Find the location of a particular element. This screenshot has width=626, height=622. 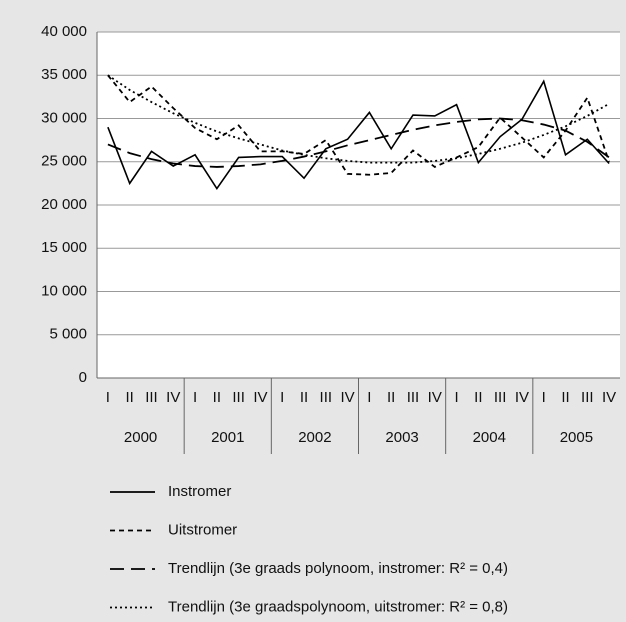

legend-label: Uitstromer is located at coordinates (202, 529).